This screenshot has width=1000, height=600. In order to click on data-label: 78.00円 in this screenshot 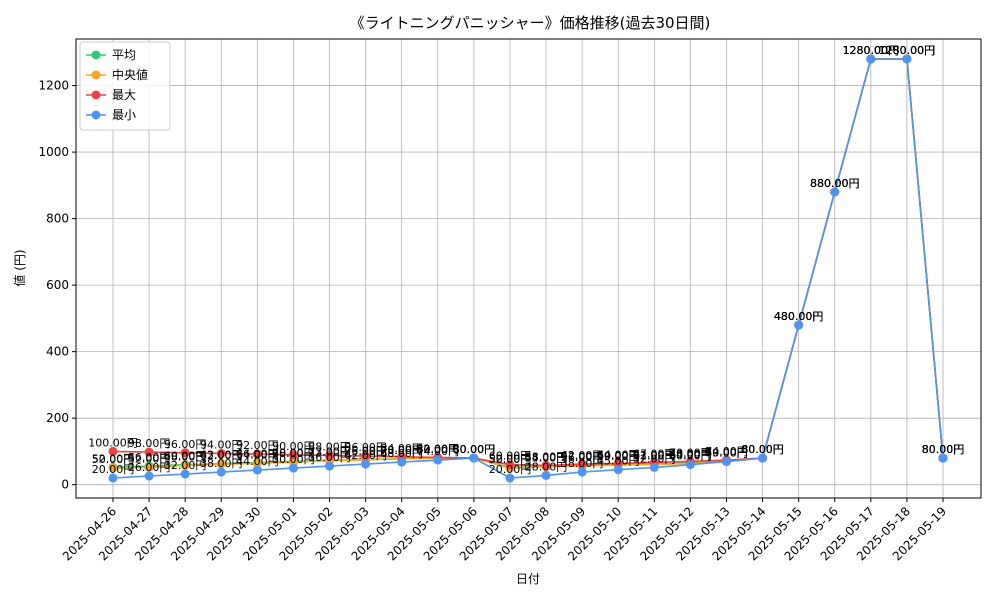, I will do `click(401, 450)`.